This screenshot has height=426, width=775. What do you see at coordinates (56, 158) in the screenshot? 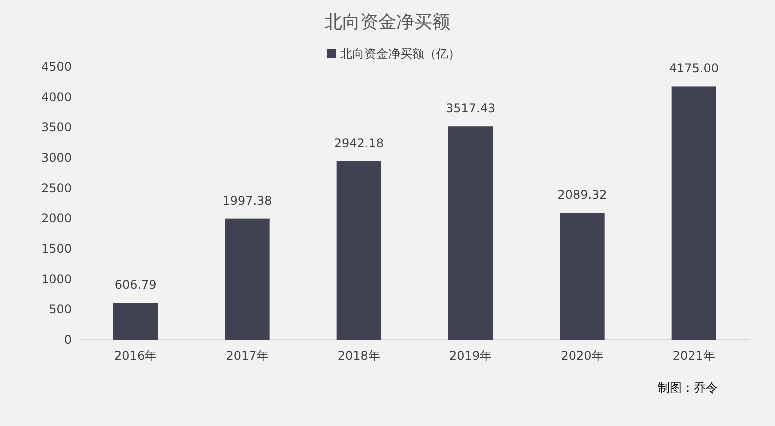
I see `y-tick-label: 3000` at bounding box center [56, 158].